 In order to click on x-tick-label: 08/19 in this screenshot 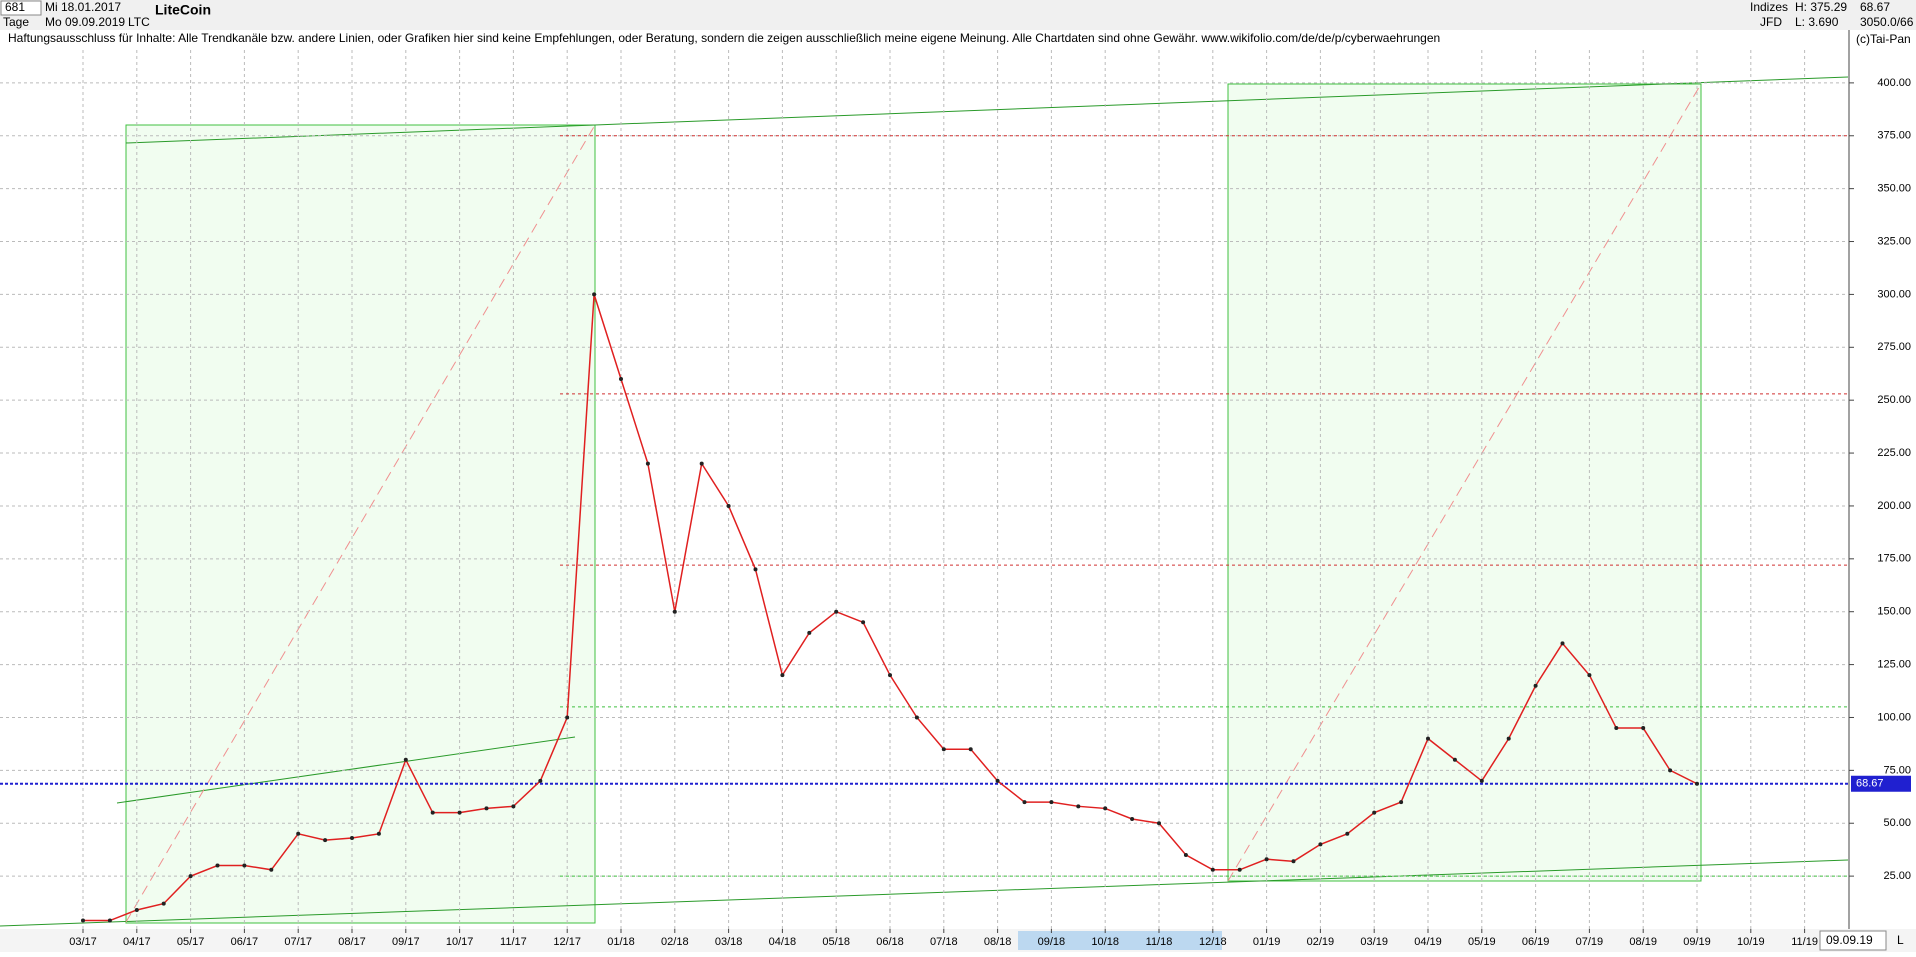, I will do `click(1643, 942)`.